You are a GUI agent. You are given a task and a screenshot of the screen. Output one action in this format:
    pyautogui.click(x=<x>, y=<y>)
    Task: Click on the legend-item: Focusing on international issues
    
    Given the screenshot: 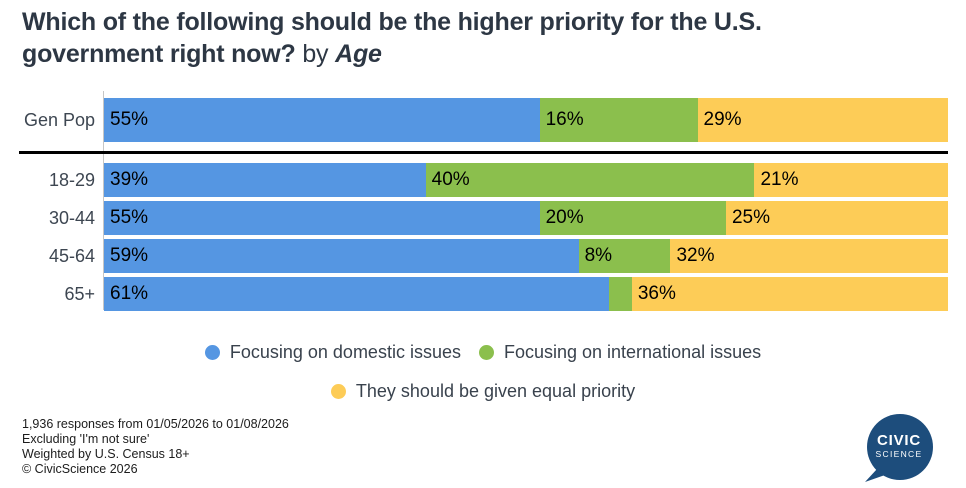 What is the action you would take?
    pyautogui.click(x=620, y=352)
    